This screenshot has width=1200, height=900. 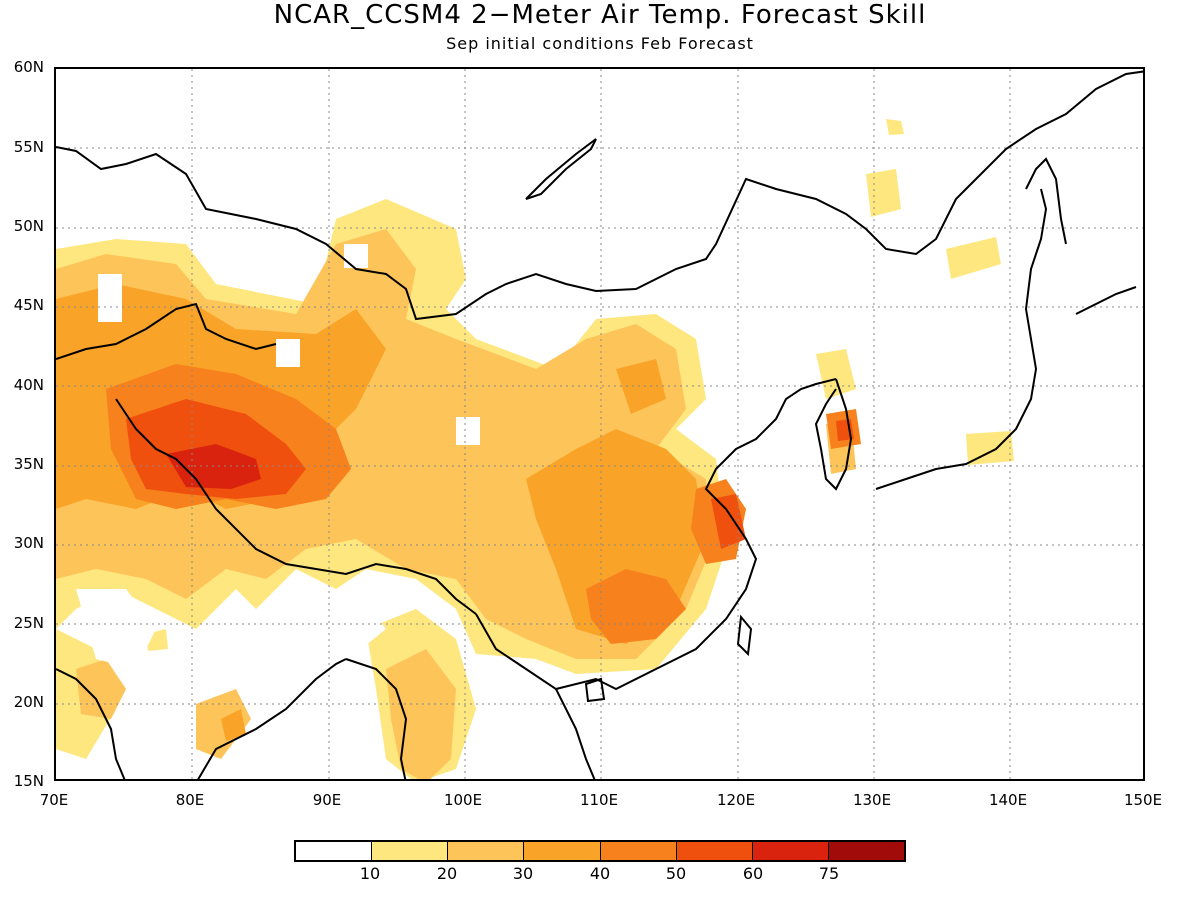 I want to click on lon-label: 120E, so click(x=736, y=800).